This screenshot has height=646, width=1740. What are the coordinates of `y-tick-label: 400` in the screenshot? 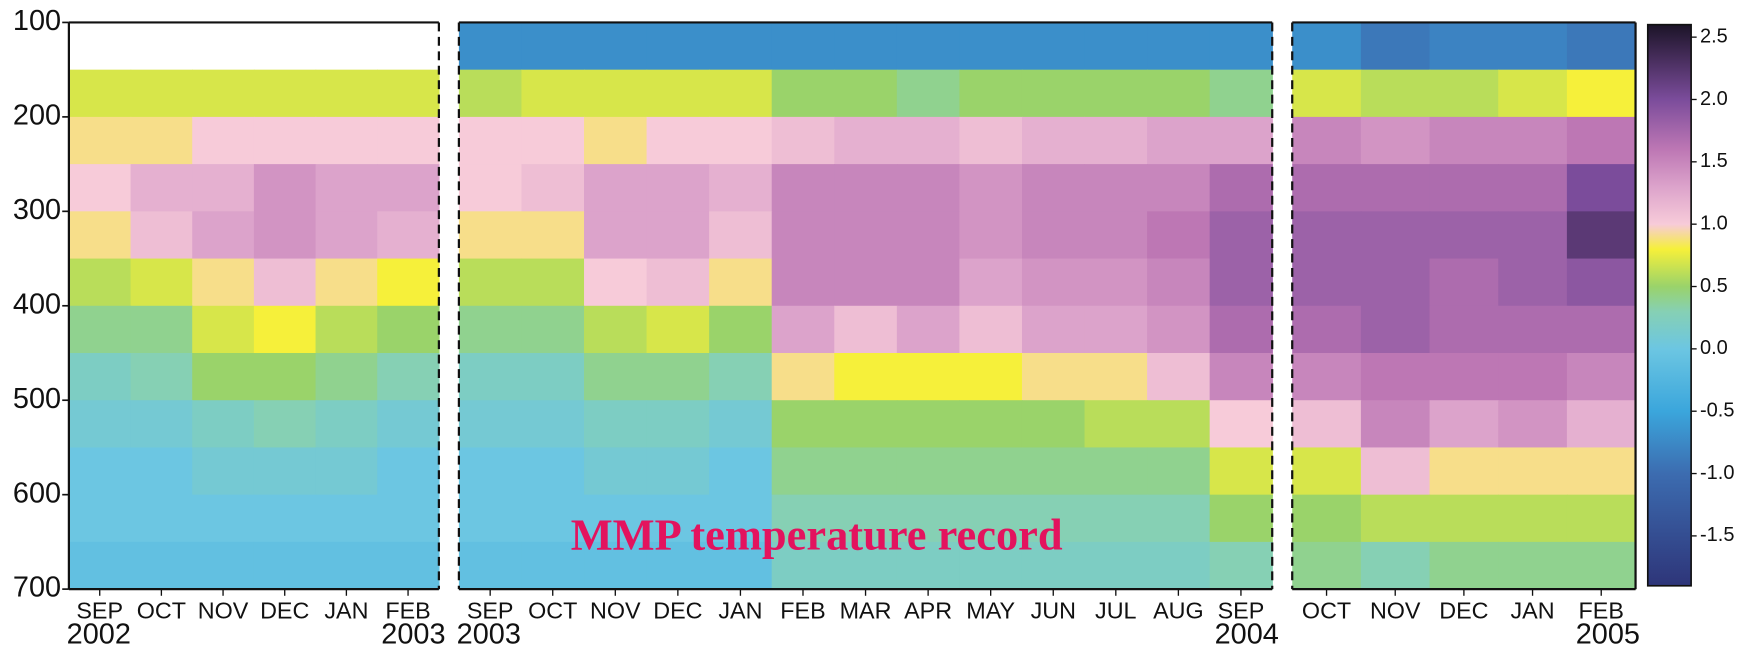 It's located at (37, 304).